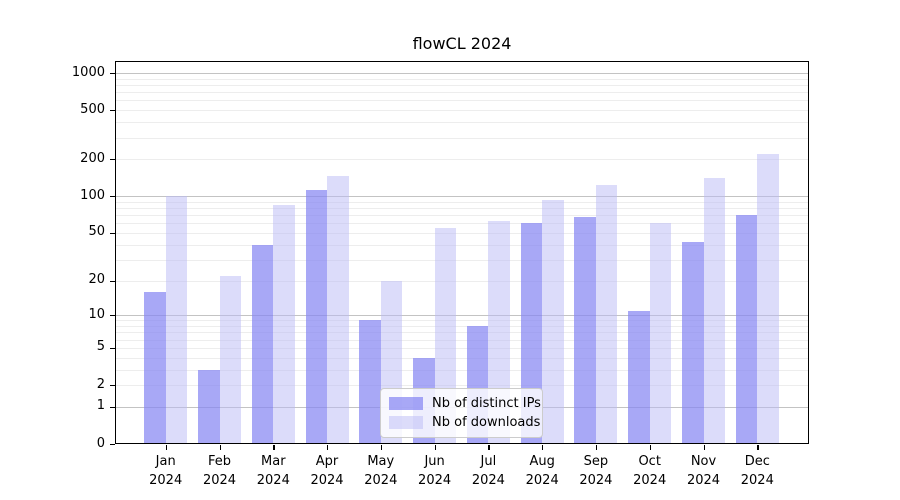  What do you see at coordinates (757, 472) in the screenshot?
I see `x-tick-label: Dec 2024` at bounding box center [757, 472].